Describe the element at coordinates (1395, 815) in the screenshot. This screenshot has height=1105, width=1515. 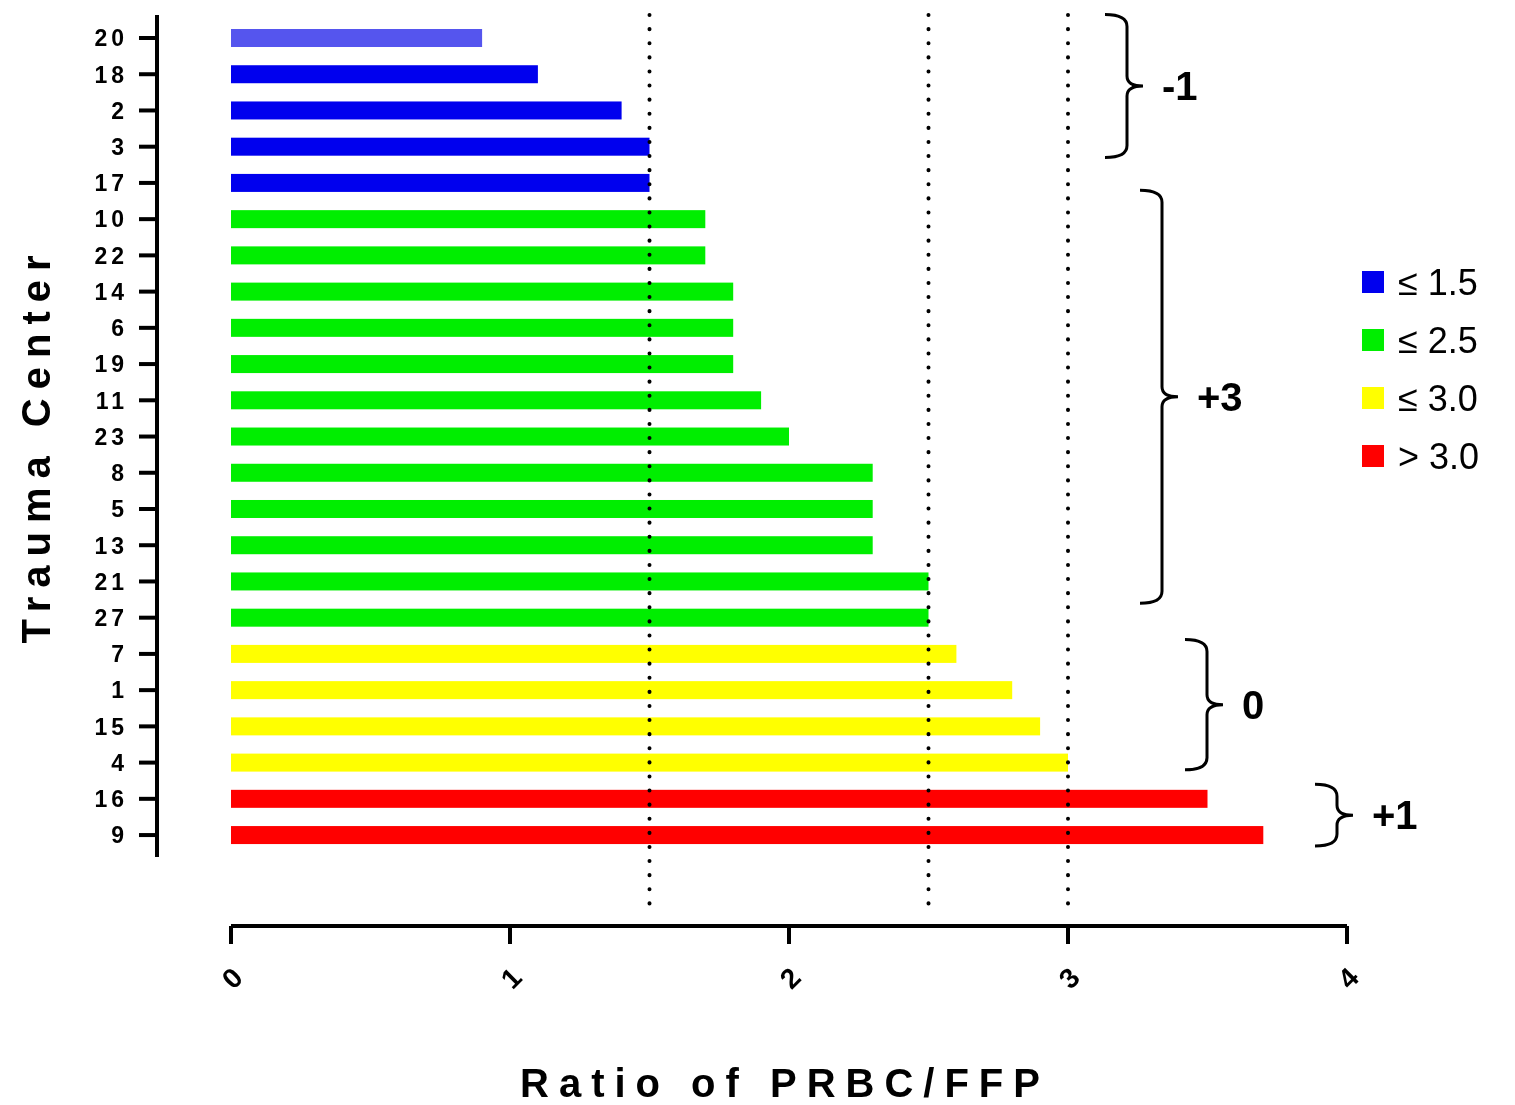
I see `text: +1` at that location.